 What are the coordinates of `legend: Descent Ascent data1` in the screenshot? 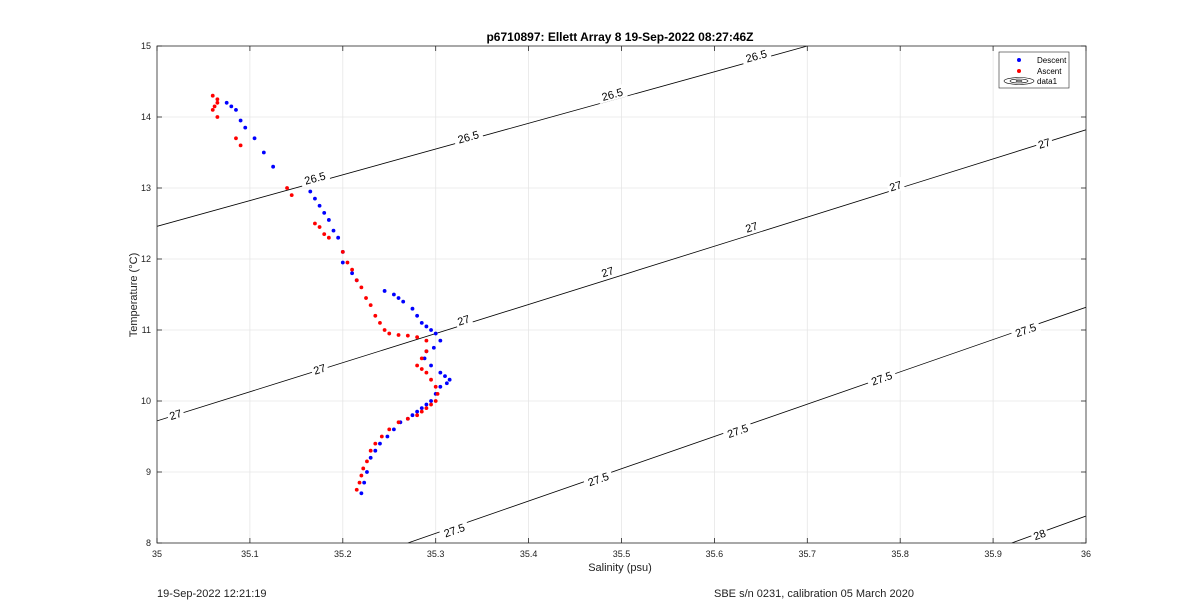 It's located at (1034, 70).